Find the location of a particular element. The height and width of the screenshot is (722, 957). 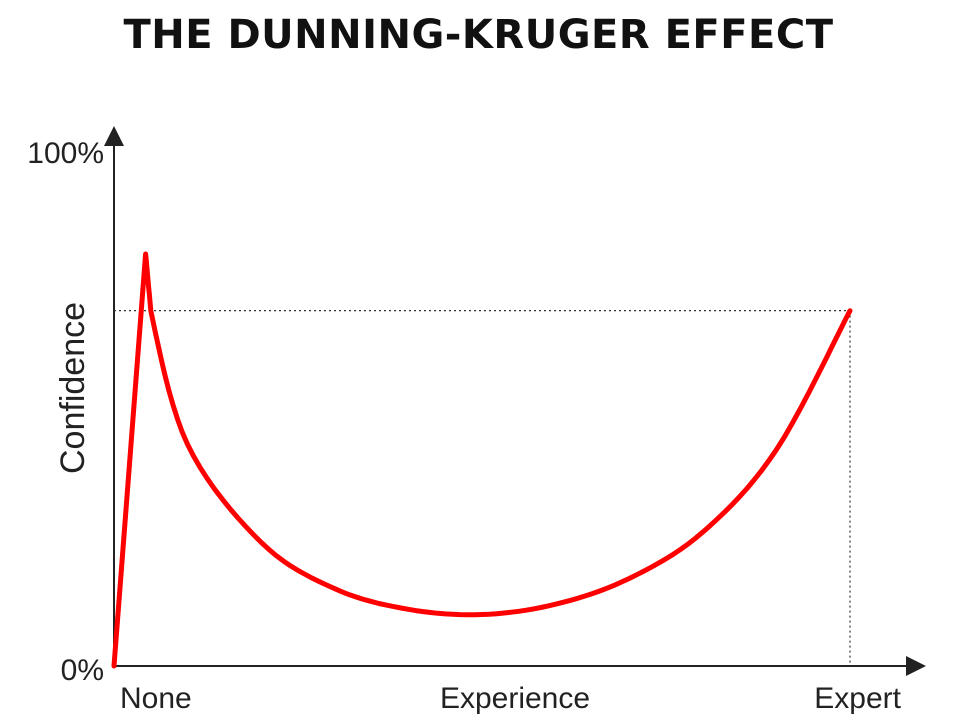

chart-title: THE DUNNING-KRUGER EFFECT is located at coordinates (478, 35).